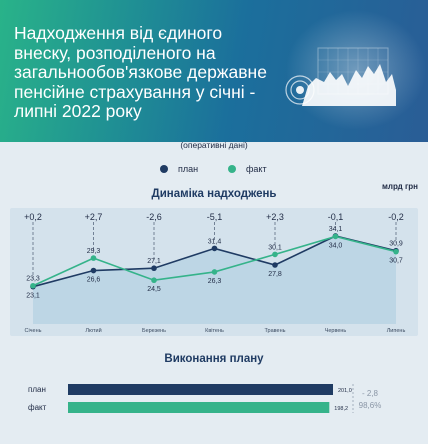 Image resolution: width=428 pixels, height=444 pixels. I want to click on fact-value-label: 34,0, so click(336, 245).